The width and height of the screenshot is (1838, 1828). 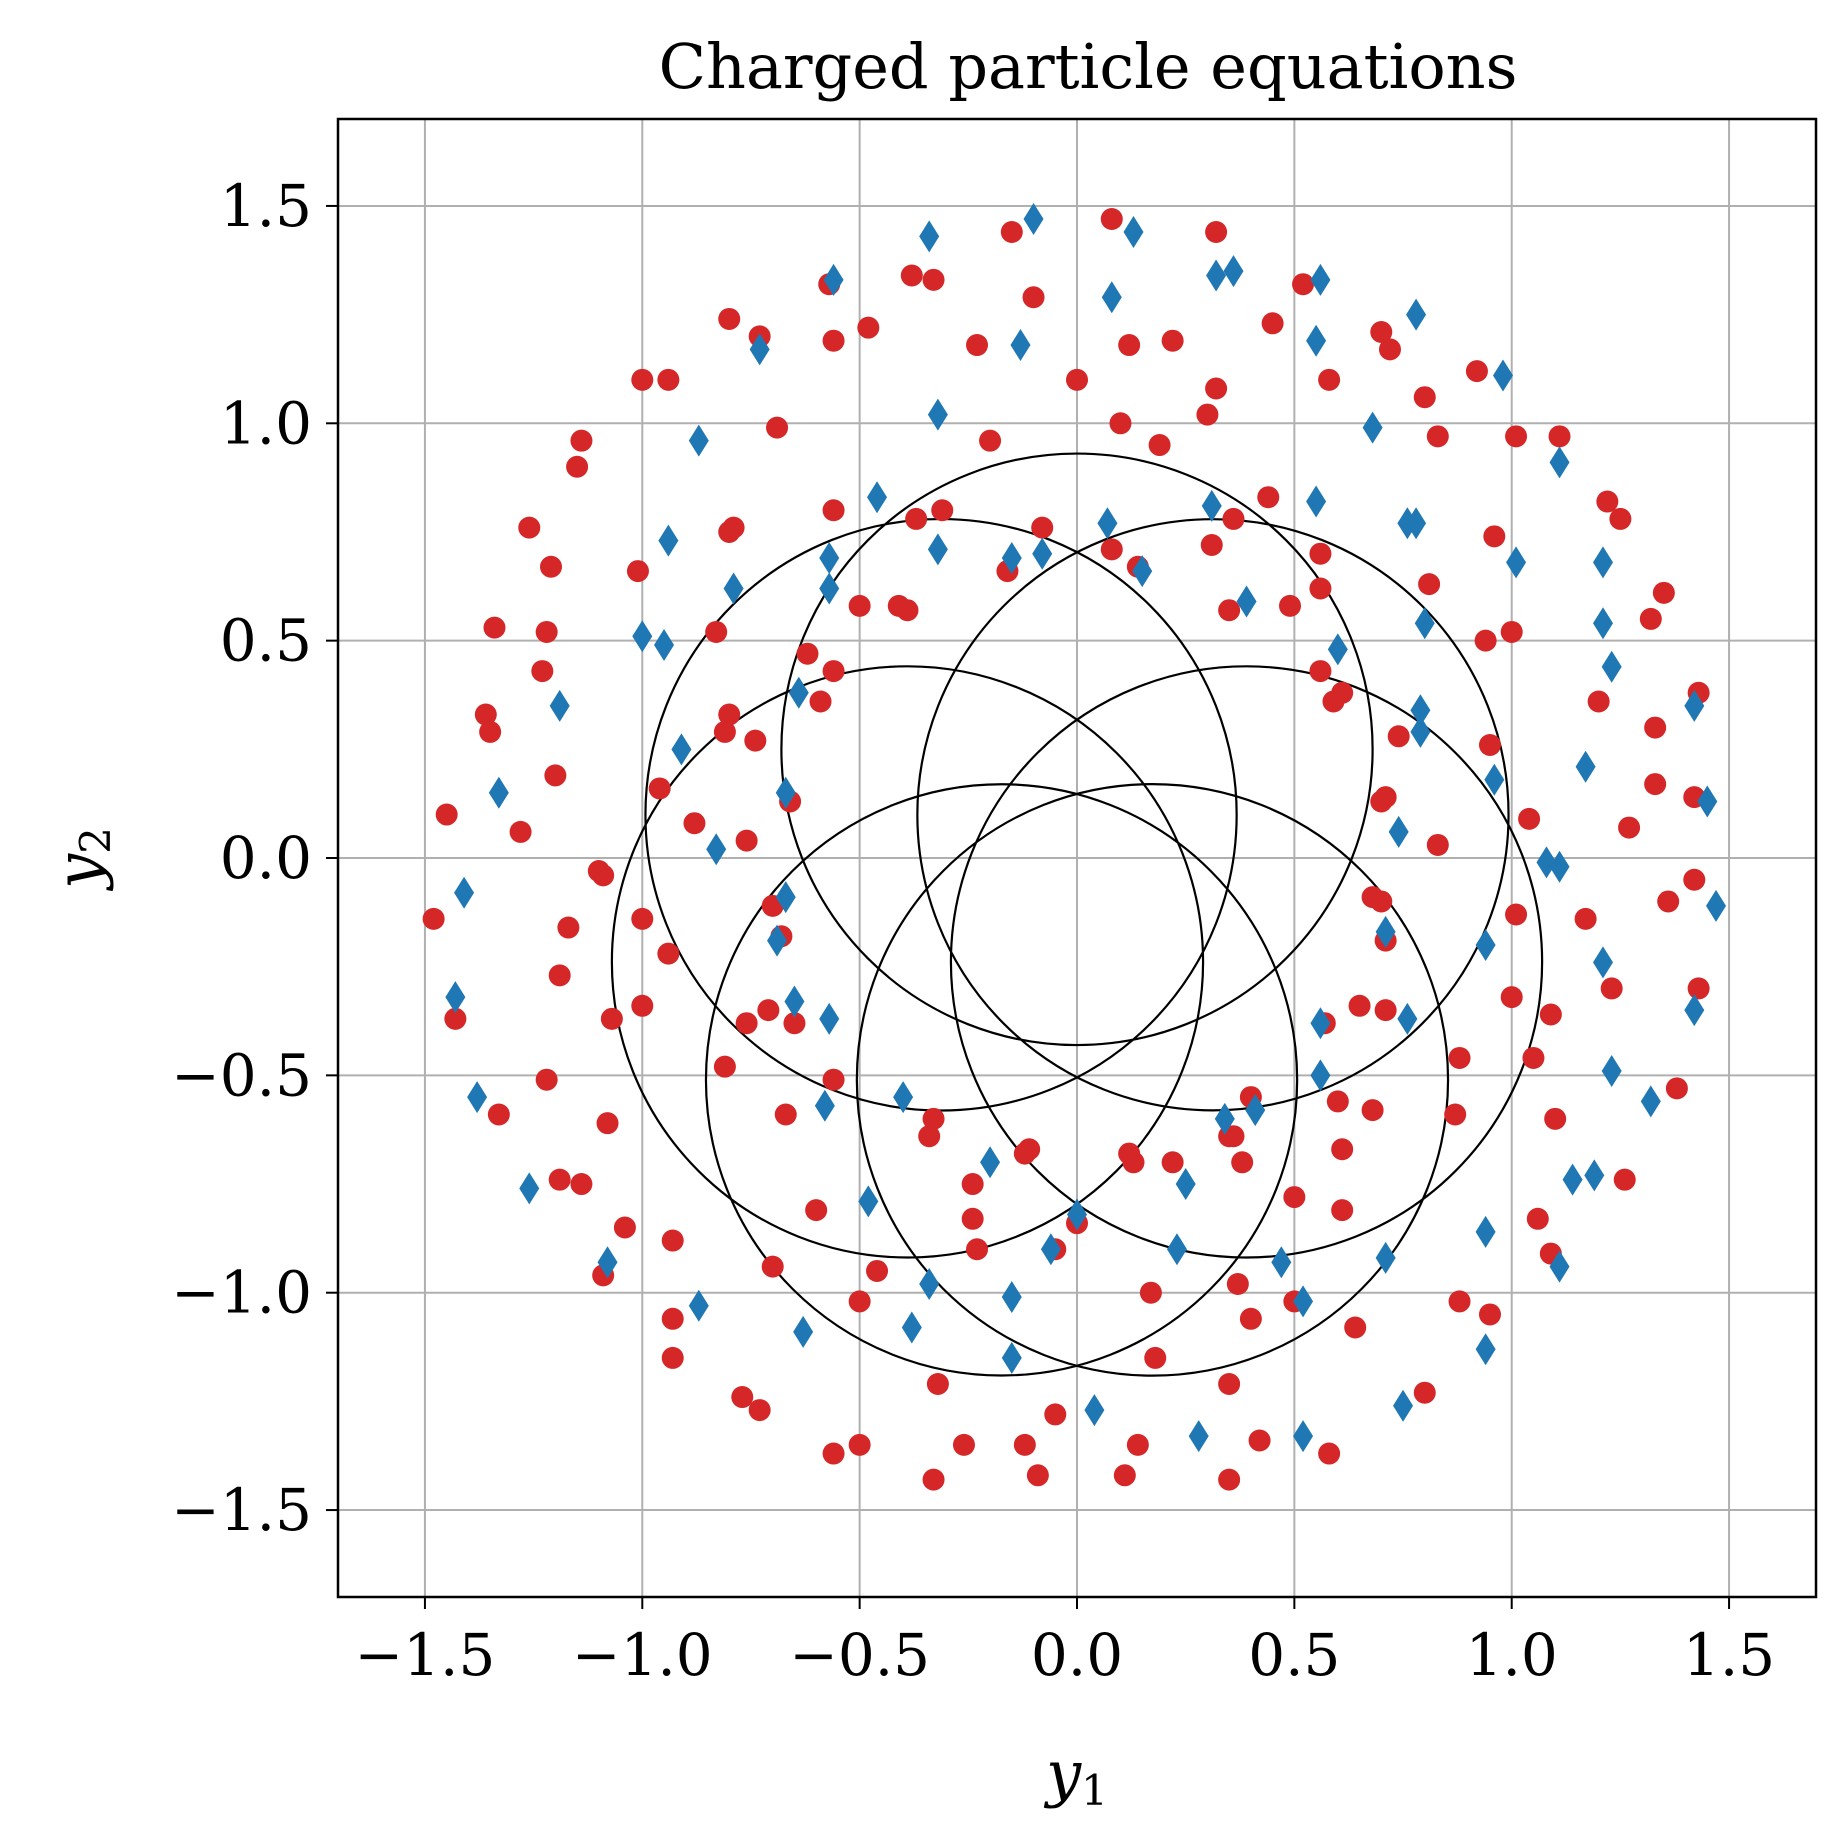 What do you see at coordinates (266, 641) in the screenshot?
I see `y-tick-label: 0.5` at bounding box center [266, 641].